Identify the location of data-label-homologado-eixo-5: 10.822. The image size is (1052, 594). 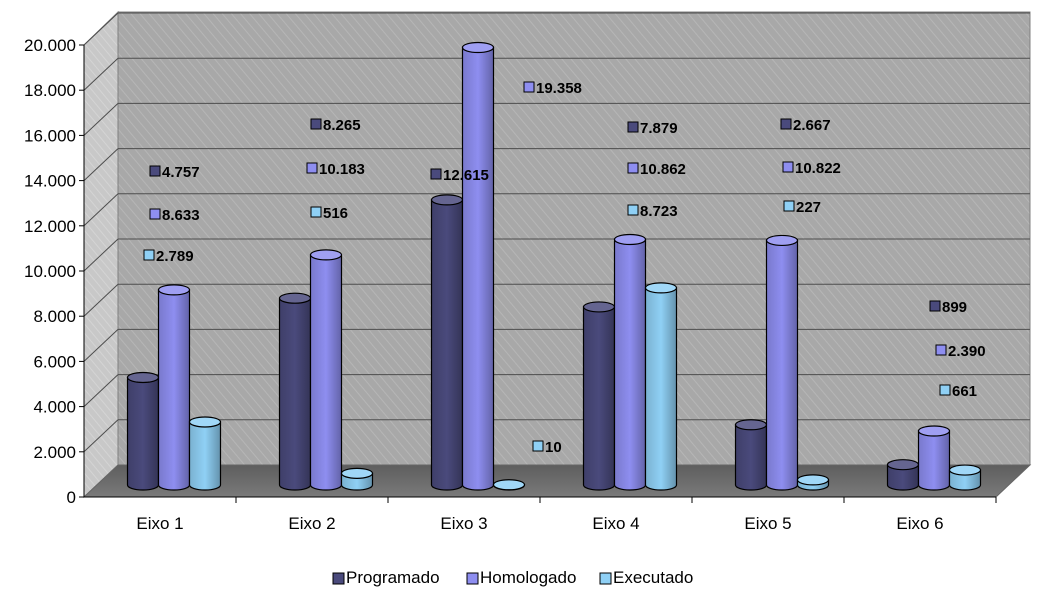
(811, 168).